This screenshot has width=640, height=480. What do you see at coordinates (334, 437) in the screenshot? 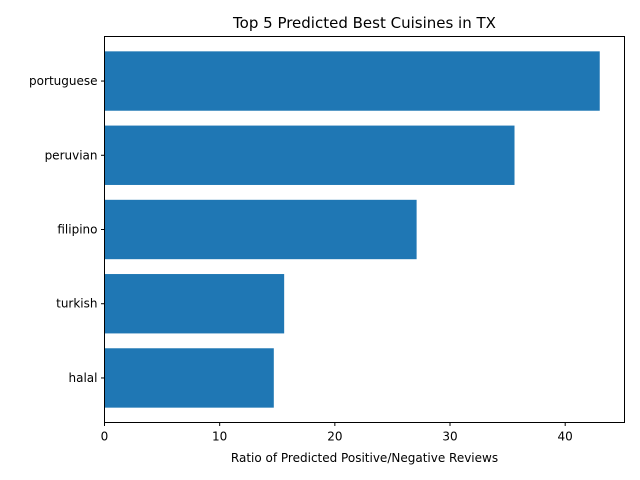
I see `x-tick-label: 20` at bounding box center [334, 437].